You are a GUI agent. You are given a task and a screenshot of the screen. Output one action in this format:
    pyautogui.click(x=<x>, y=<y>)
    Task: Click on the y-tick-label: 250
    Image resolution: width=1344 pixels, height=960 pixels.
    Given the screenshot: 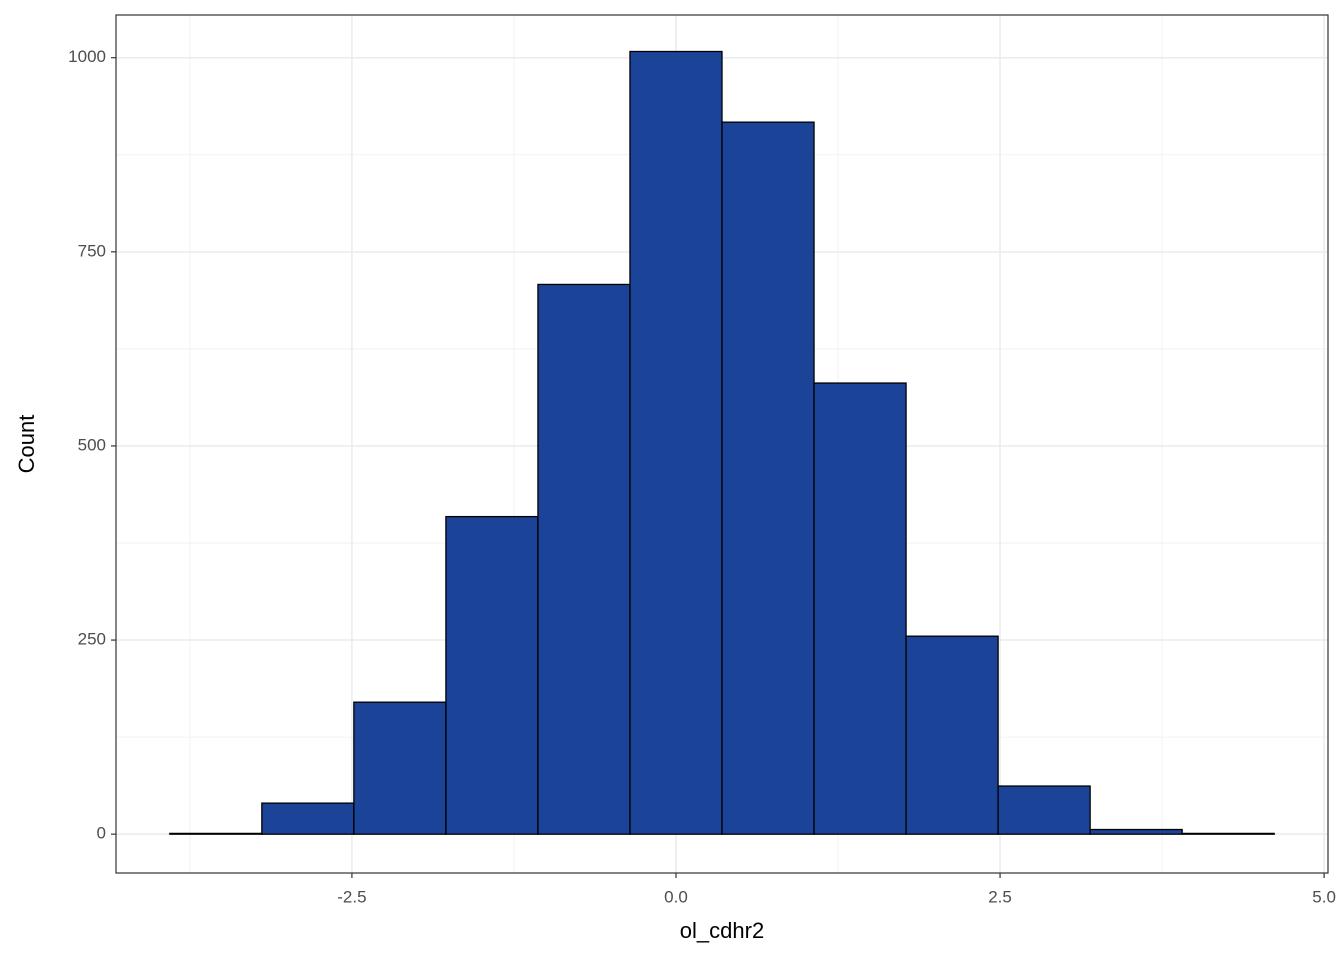 What is the action you would take?
    pyautogui.click(x=92, y=639)
    